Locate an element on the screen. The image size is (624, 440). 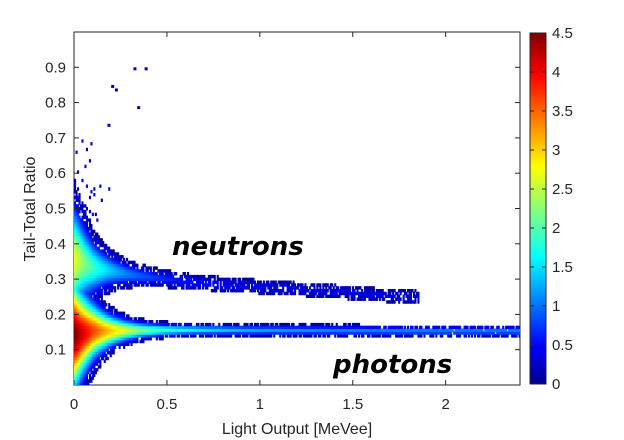
x-tick-label: 0 is located at coordinates (74, 404).